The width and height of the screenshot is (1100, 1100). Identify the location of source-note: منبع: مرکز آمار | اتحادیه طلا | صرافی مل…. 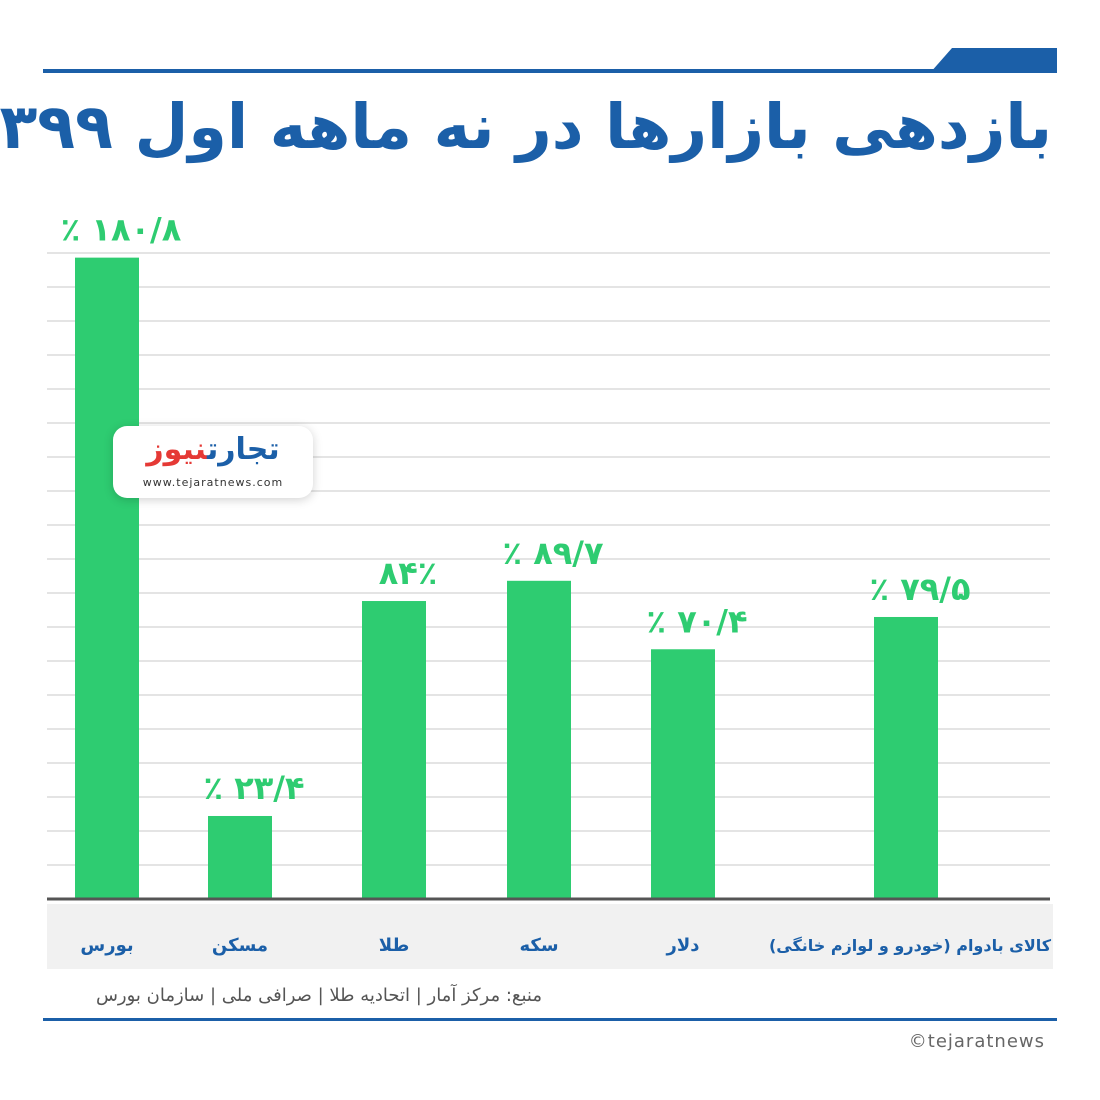
(318, 995).